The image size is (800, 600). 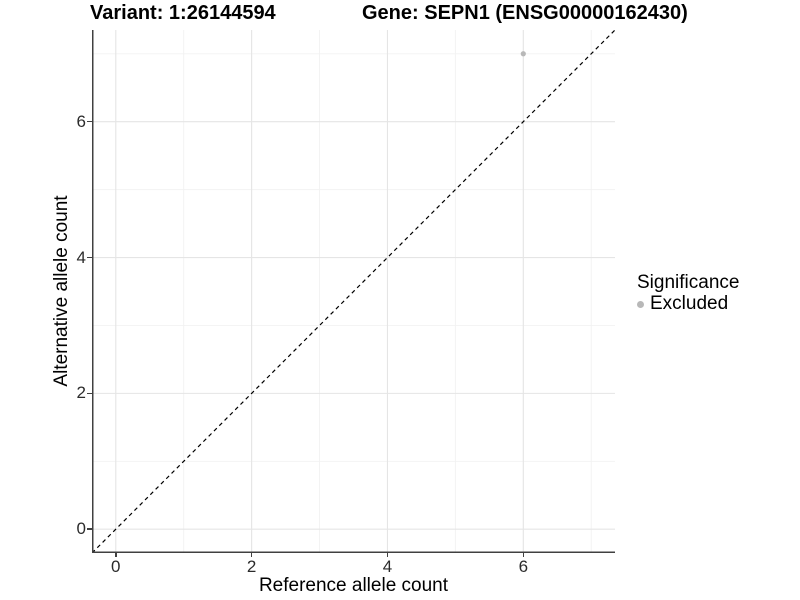 What do you see at coordinates (688, 282) in the screenshot?
I see `legend-title: Significance` at bounding box center [688, 282].